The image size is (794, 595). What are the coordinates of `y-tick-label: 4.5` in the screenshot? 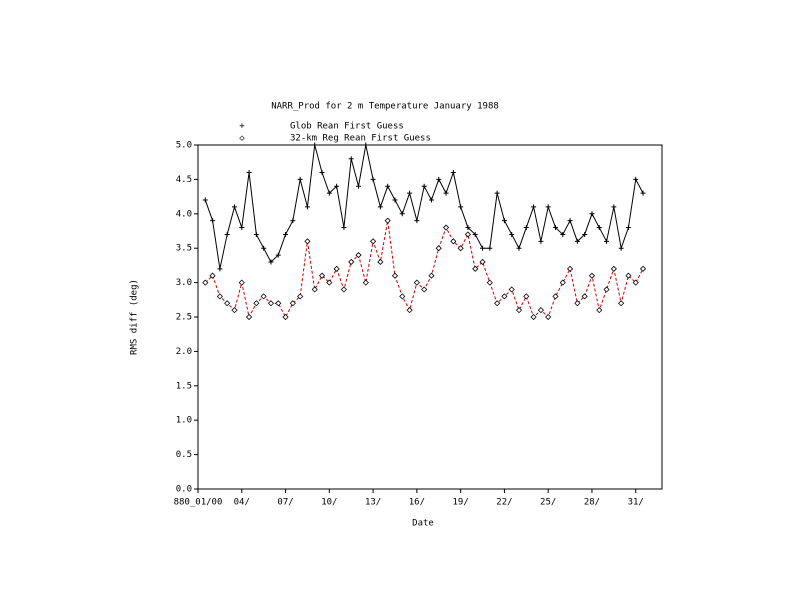 It's located at (184, 180).